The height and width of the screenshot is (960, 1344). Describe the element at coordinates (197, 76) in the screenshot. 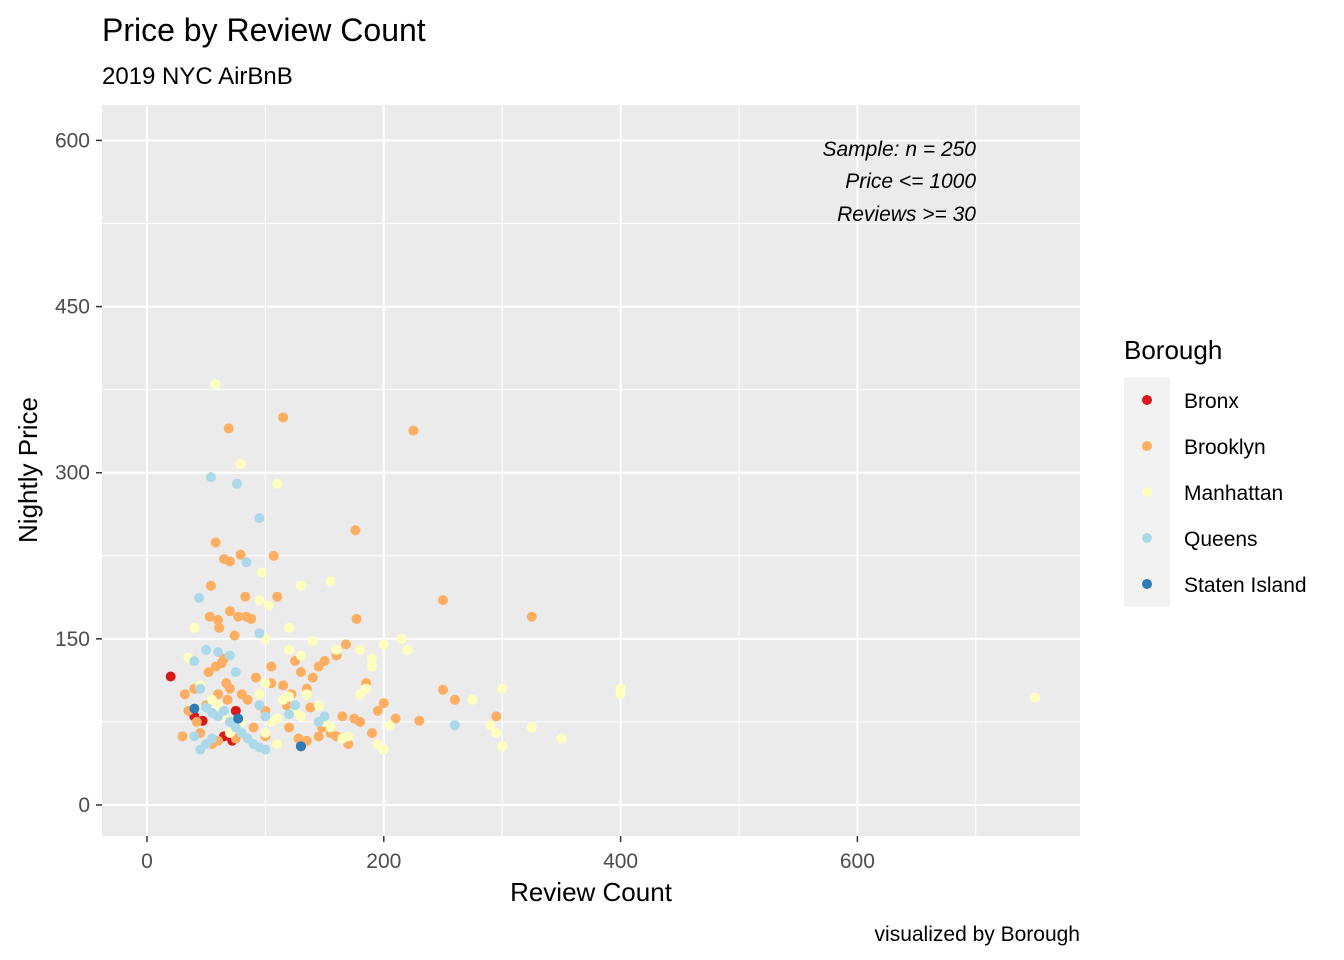

I see `chart-subtitle: 2019 NYC AirBnB` at that location.